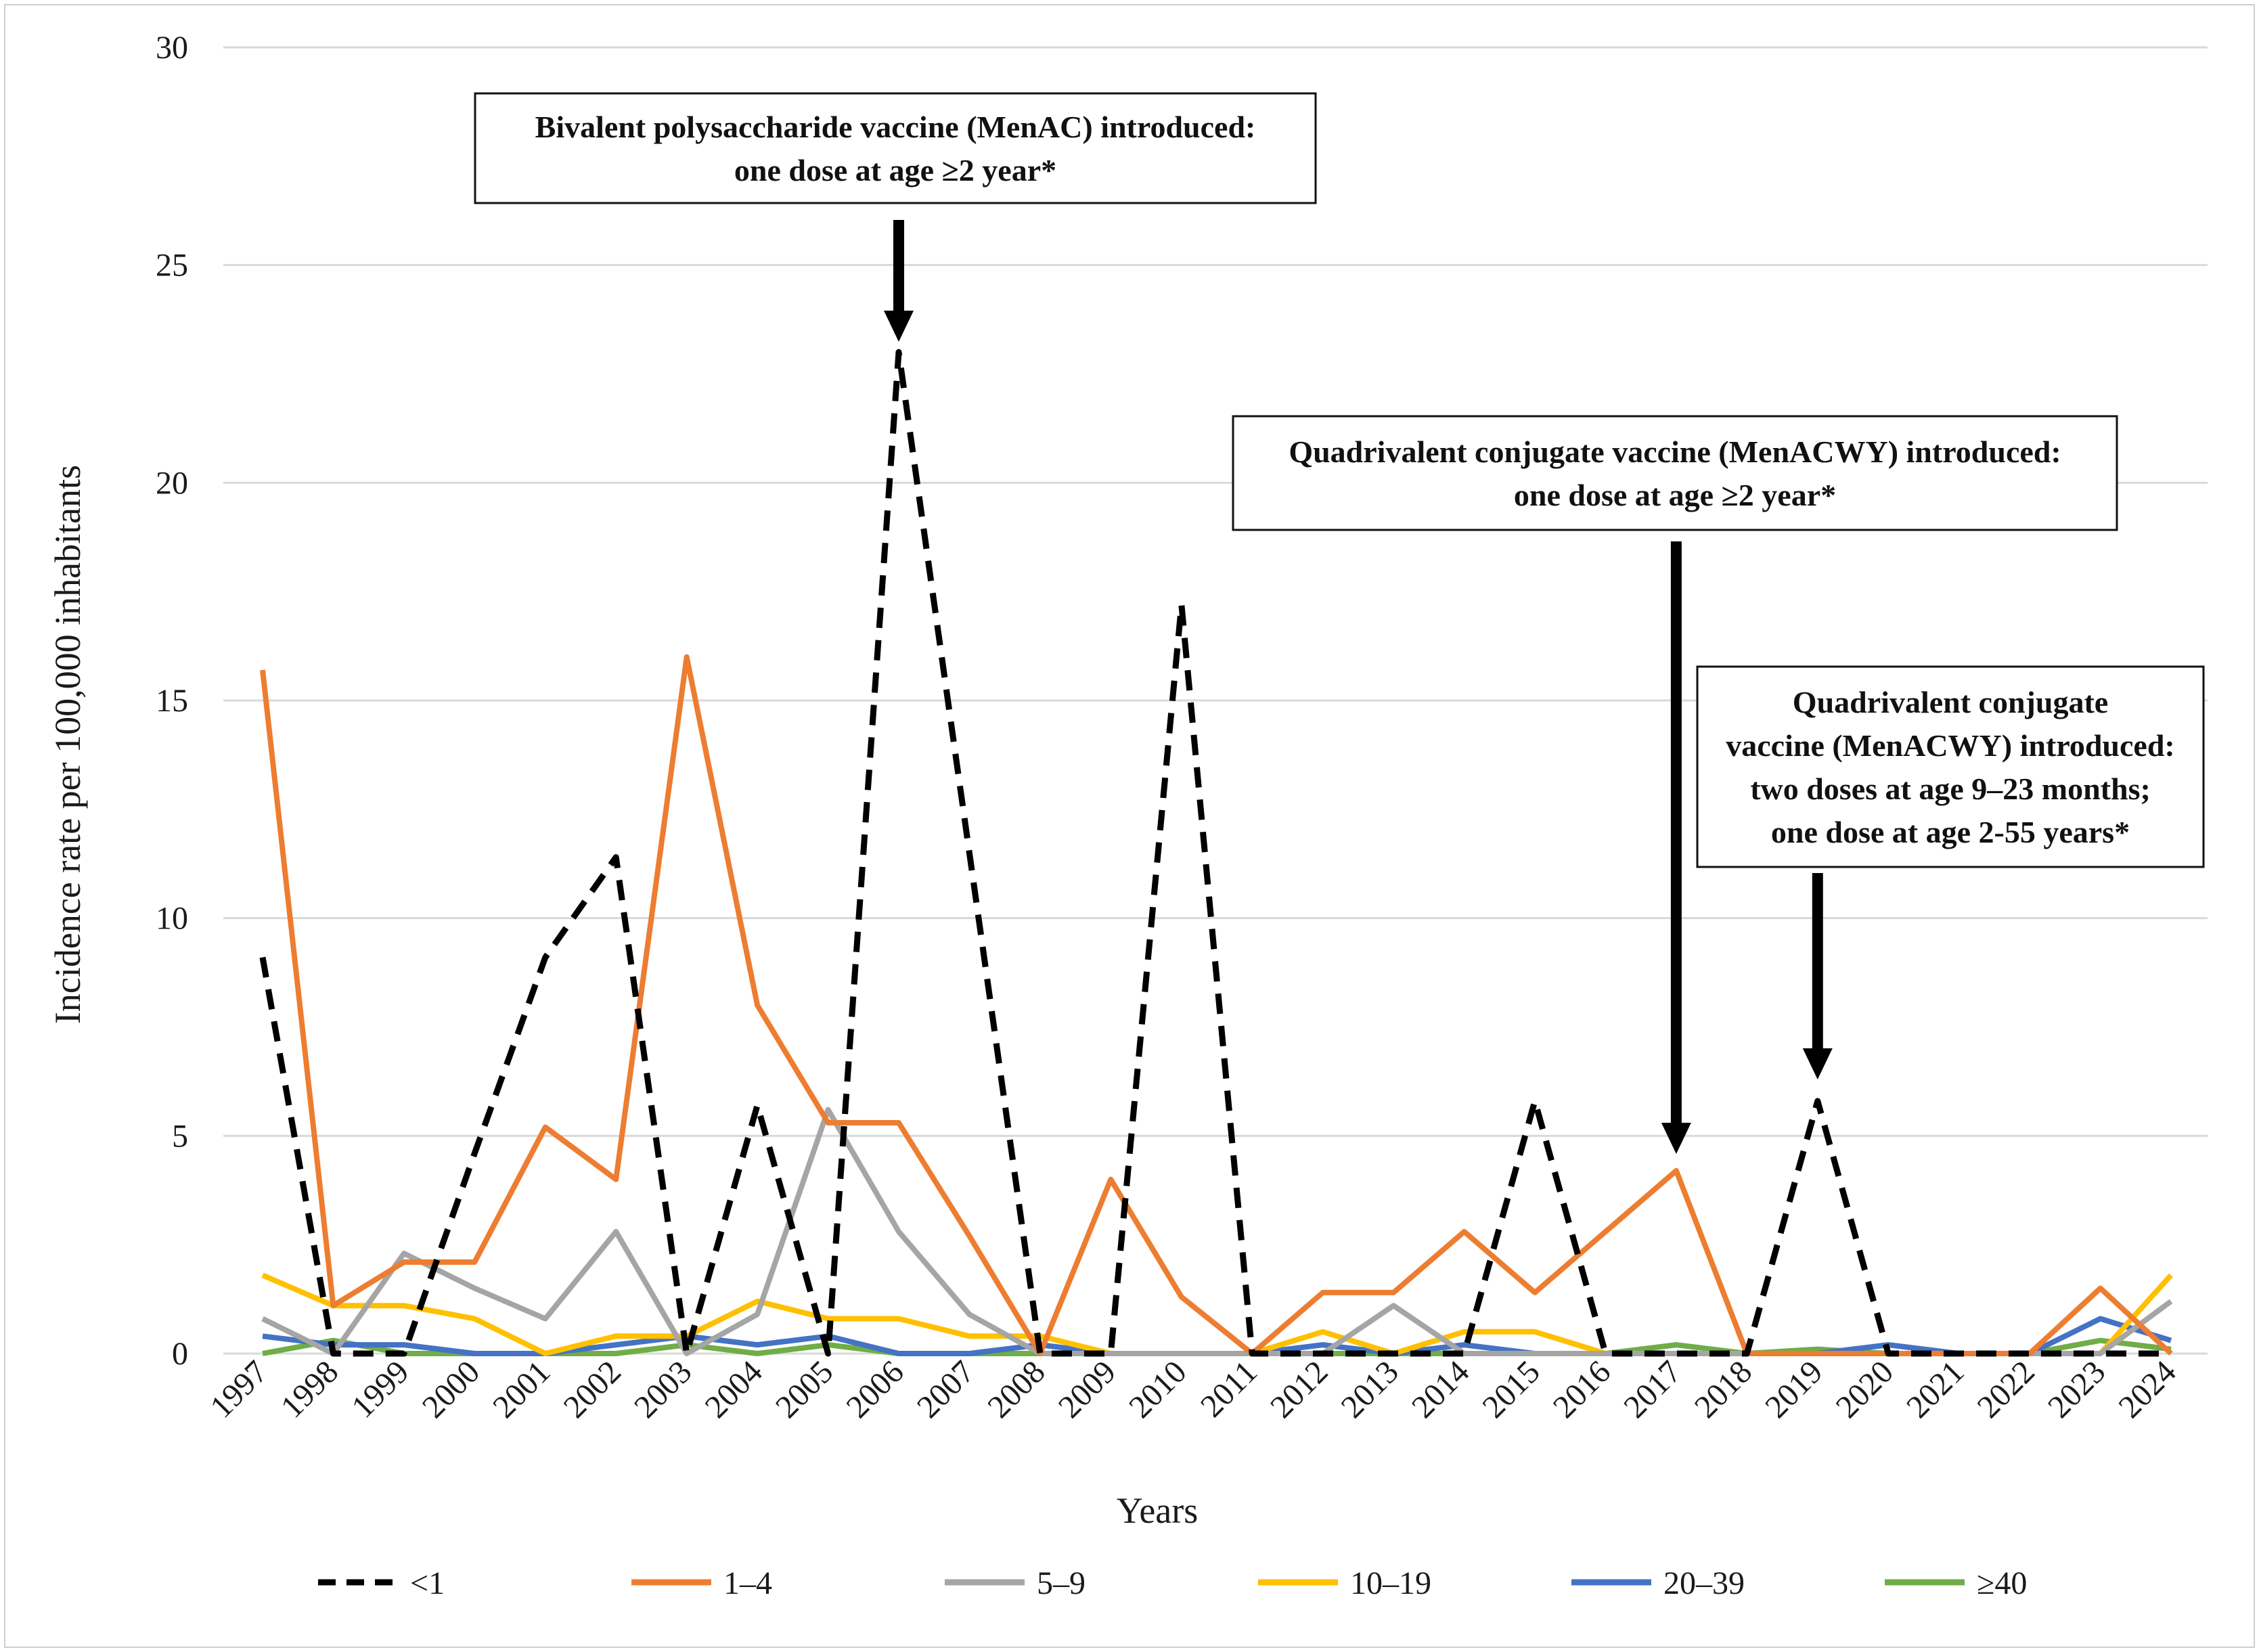  I want to click on x-tick-label: 2011, so click(1229, 1389).